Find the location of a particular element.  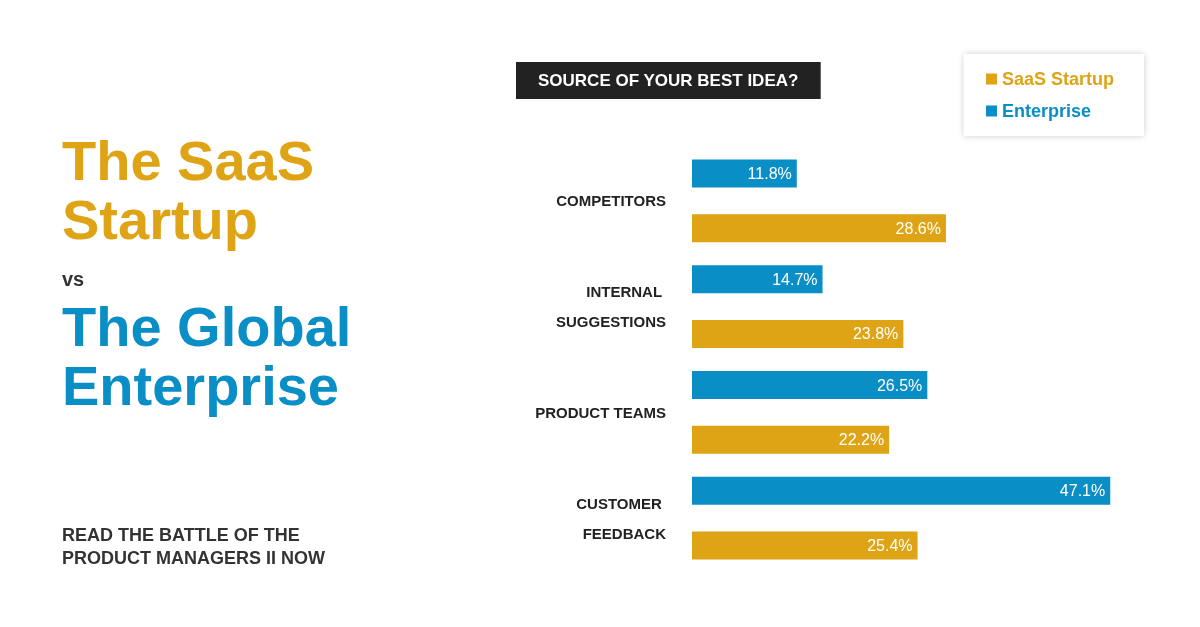

y-tick-label: PRODUCT TEAMS is located at coordinates (600, 412).